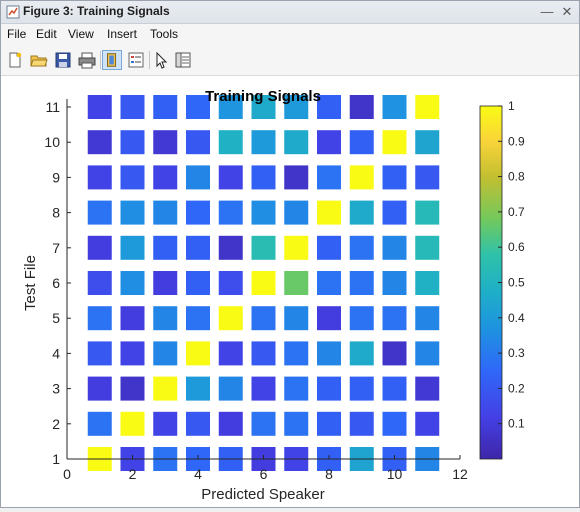 The width and height of the screenshot is (580, 512). I want to click on y-tick-label: 11, so click(52, 107).